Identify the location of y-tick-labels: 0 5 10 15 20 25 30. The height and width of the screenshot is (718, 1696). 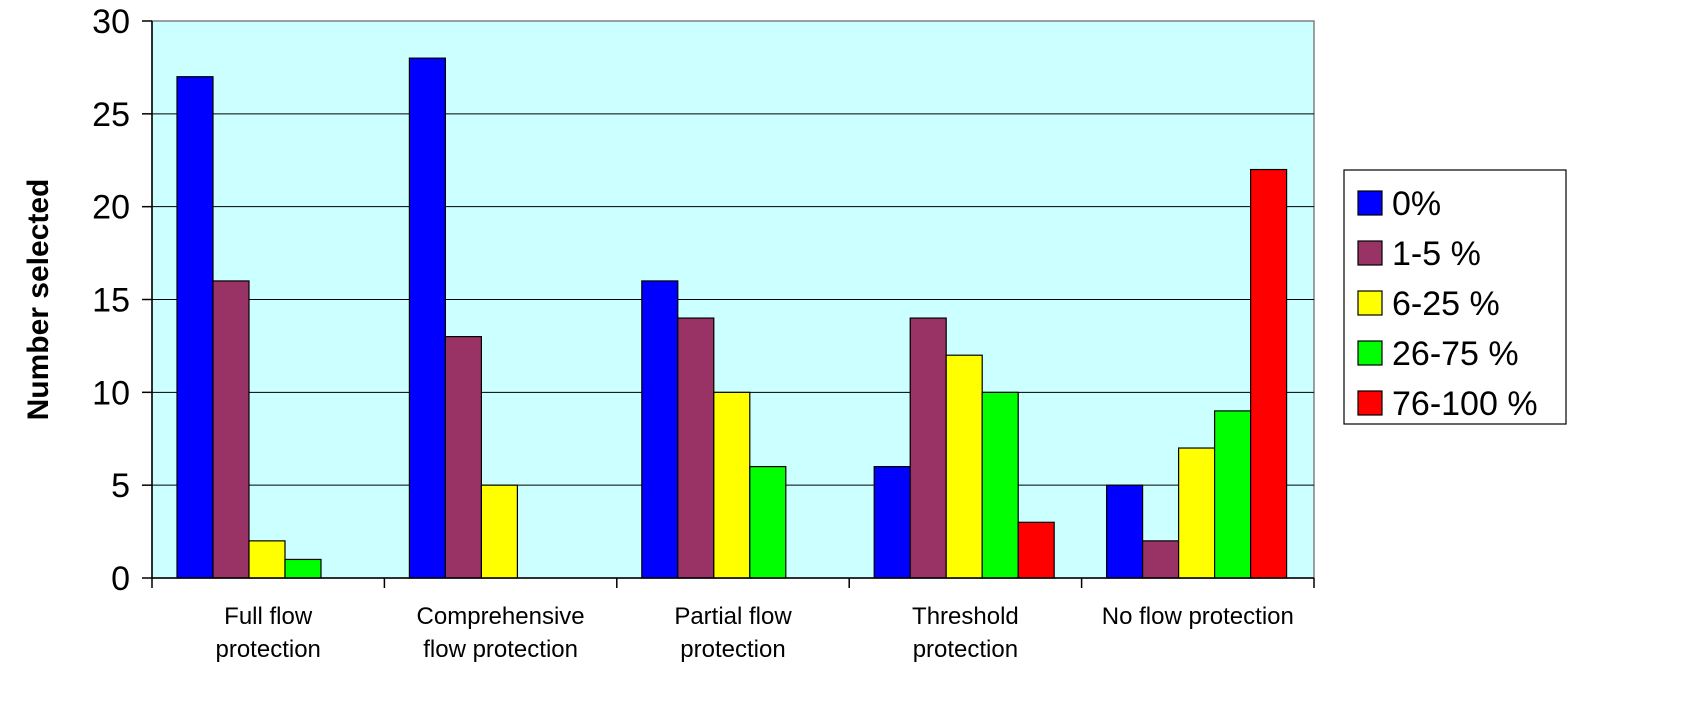
(111, 300).